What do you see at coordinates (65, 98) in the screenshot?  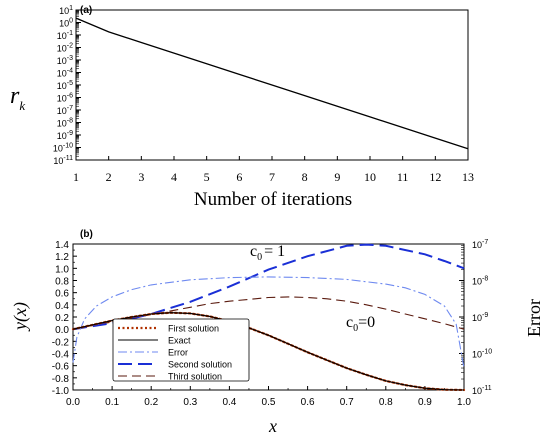 I see `y-tick-label-a: 10⁻⁶` at bounding box center [65, 98].